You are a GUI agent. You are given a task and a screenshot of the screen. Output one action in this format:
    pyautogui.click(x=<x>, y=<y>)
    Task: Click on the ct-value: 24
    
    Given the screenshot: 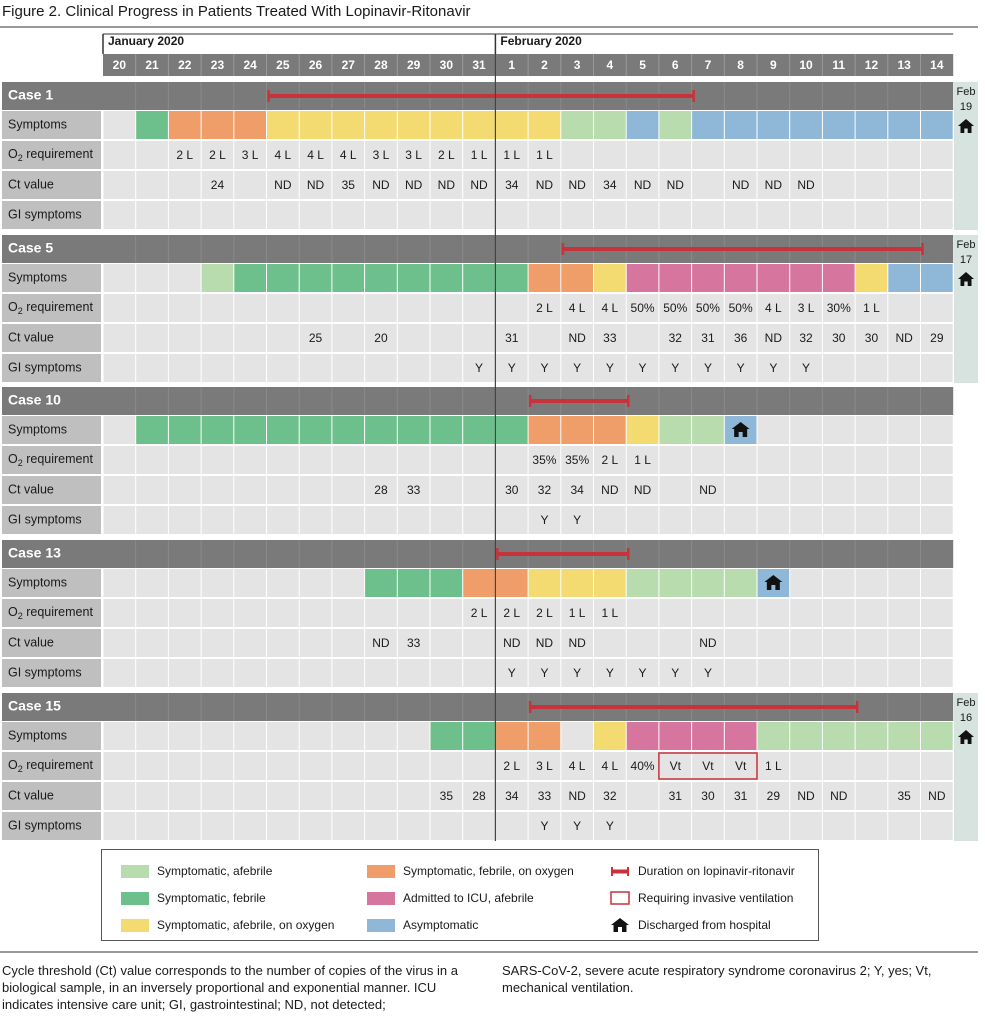 What is the action you would take?
    pyautogui.click(x=218, y=185)
    